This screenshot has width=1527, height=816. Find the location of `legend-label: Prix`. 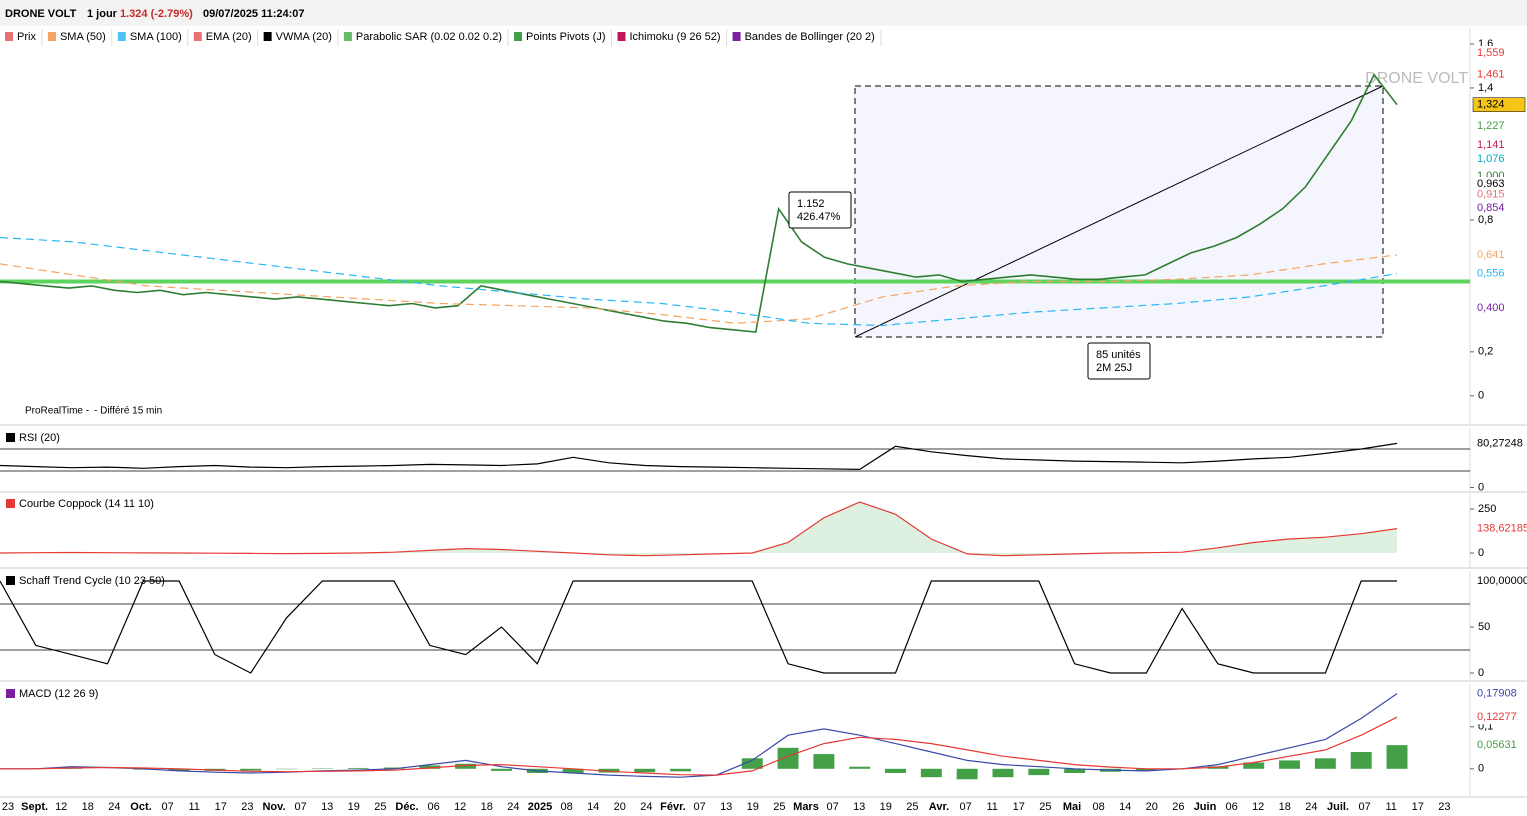

legend-label: Prix is located at coordinates (26, 37).